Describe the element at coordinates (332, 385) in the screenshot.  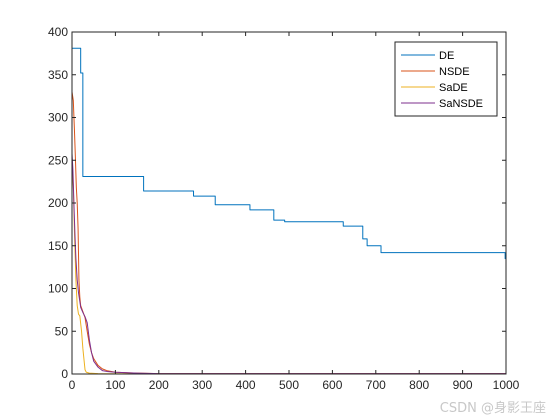
I see `x-tick-label: 600` at that location.